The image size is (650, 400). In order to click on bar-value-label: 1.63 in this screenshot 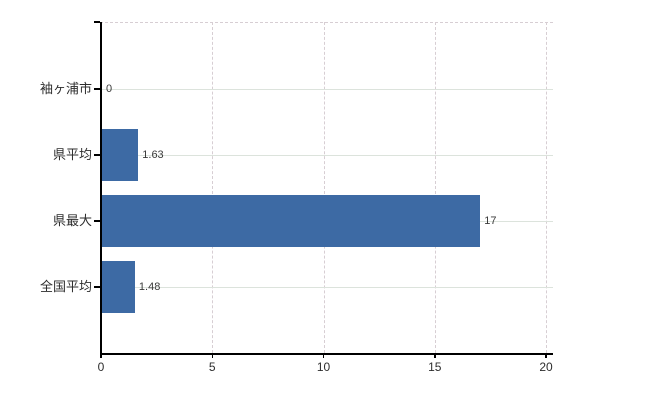, I will do `click(153, 155)`.